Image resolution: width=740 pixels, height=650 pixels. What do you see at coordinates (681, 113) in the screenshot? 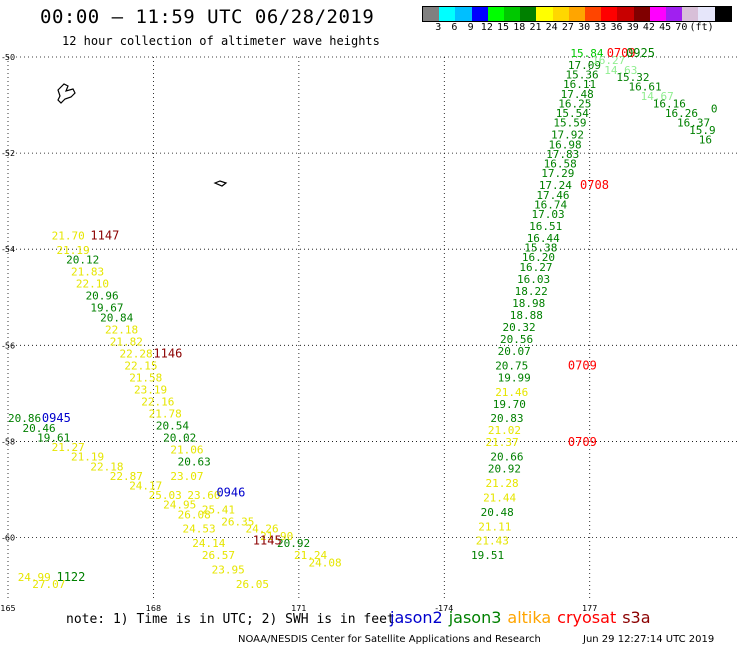
I see `wave-height-value: 16.26` at bounding box center [681, 113].